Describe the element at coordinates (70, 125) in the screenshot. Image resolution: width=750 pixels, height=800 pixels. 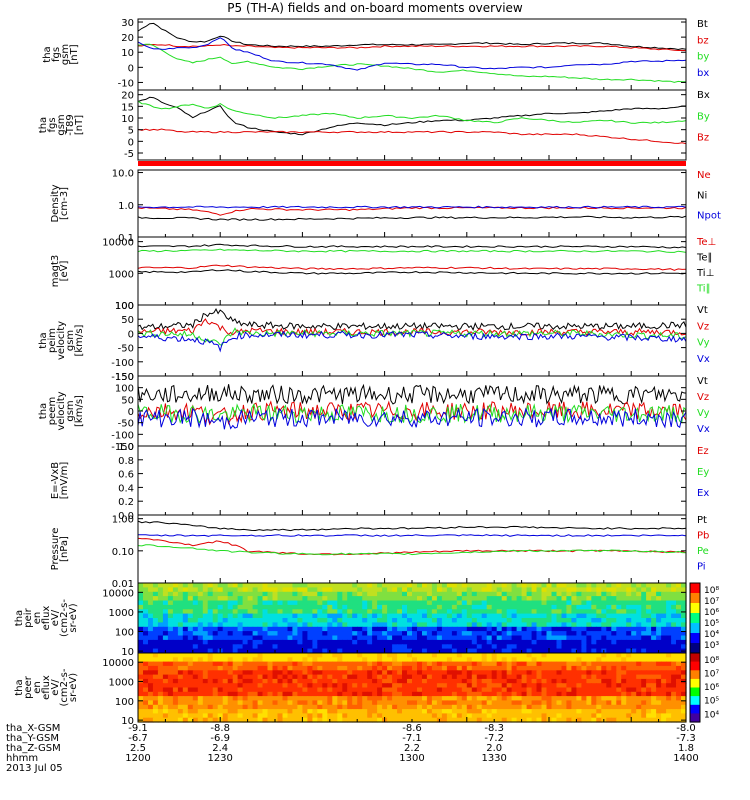
I see `y-axis-label: -T89` at that location.